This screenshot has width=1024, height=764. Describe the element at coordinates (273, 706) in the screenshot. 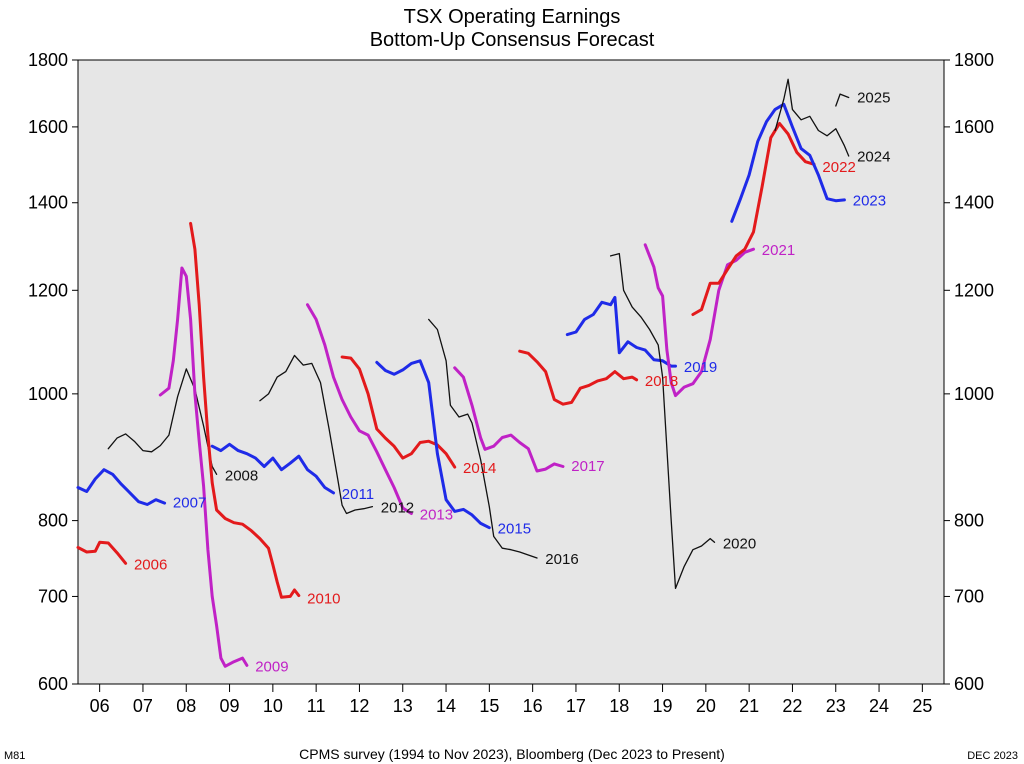

I see `x-tick-label: 10` at that location.